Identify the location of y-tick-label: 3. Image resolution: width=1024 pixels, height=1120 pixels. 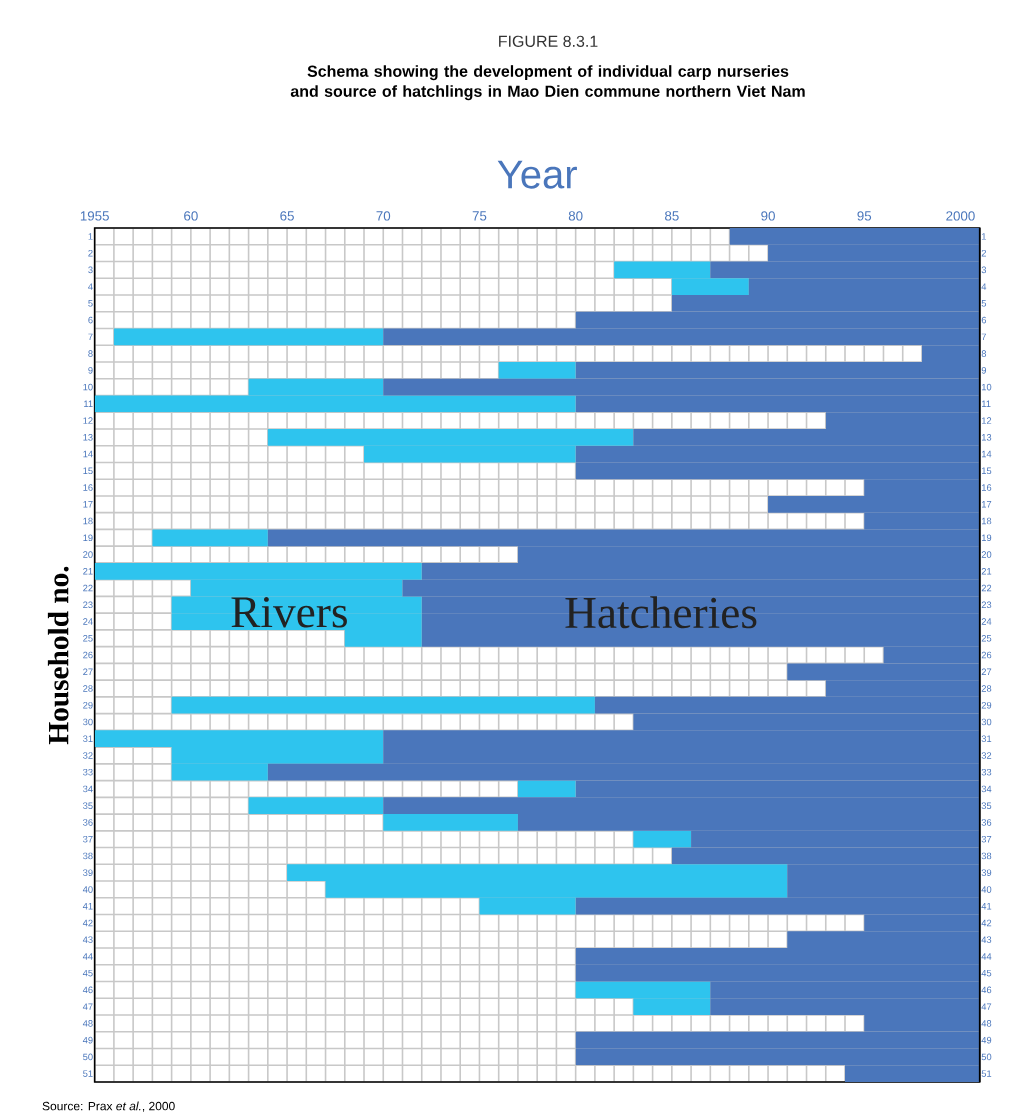
(984, 270).